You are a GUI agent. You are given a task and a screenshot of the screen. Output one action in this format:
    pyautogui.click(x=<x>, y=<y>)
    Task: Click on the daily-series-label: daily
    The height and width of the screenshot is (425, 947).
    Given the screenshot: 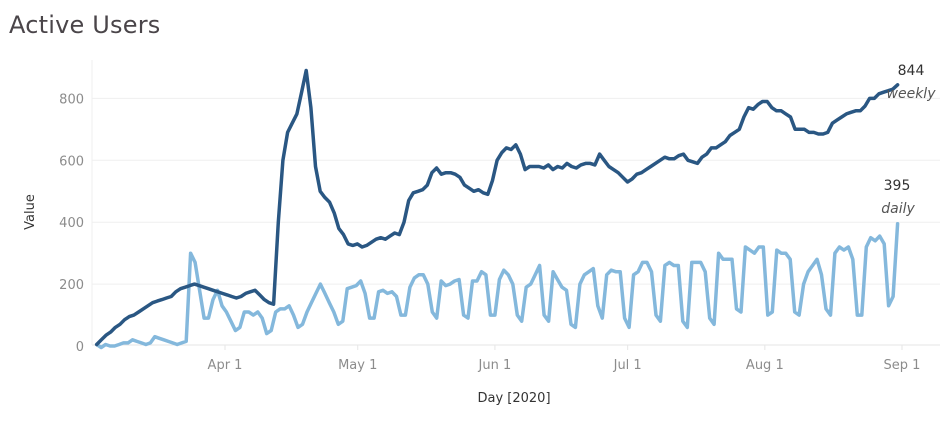 What is the action you would take?
    pyautogui.click(x=898, y=209)
    